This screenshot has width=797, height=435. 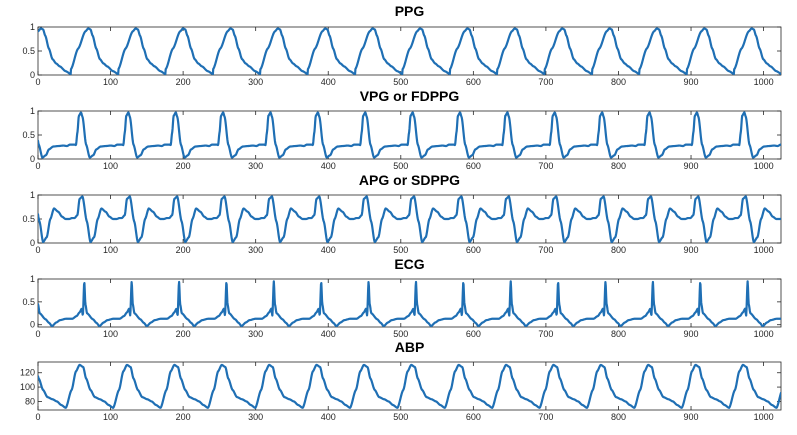 What do you see at coordinates (410, 347) in the screenshot?
I see `subplot-title: ABP` at bounding box center [410, 347].